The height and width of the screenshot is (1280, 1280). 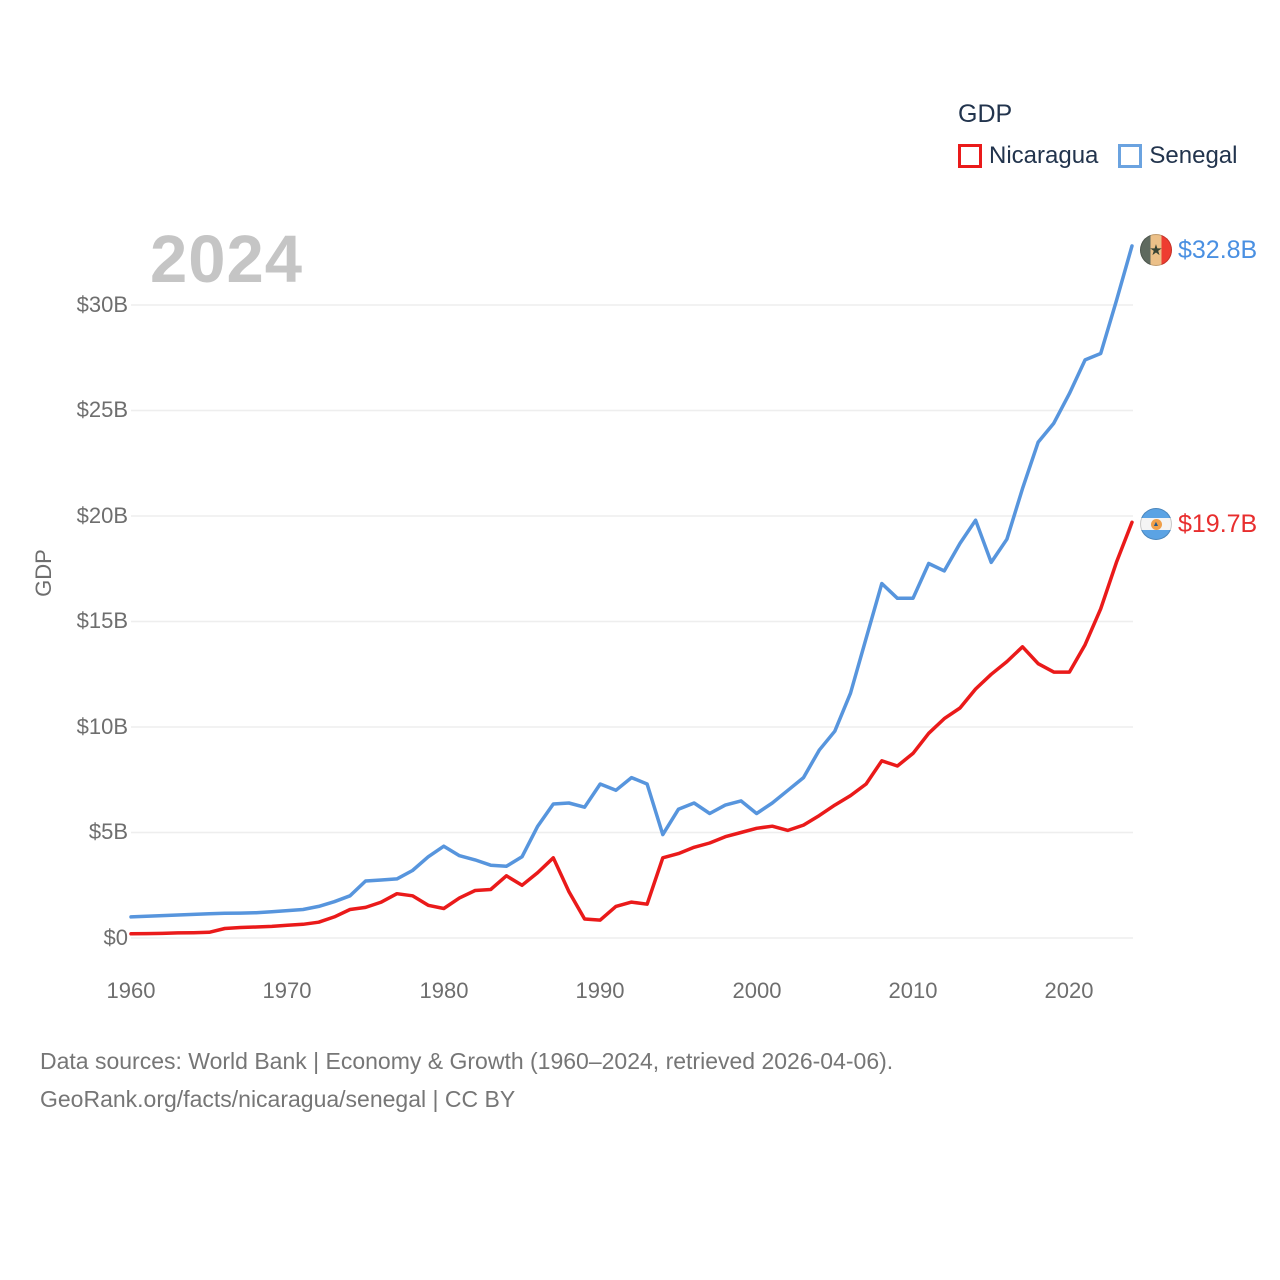 I want to click on year-watermark: 2024, so click(x=227, y=259).